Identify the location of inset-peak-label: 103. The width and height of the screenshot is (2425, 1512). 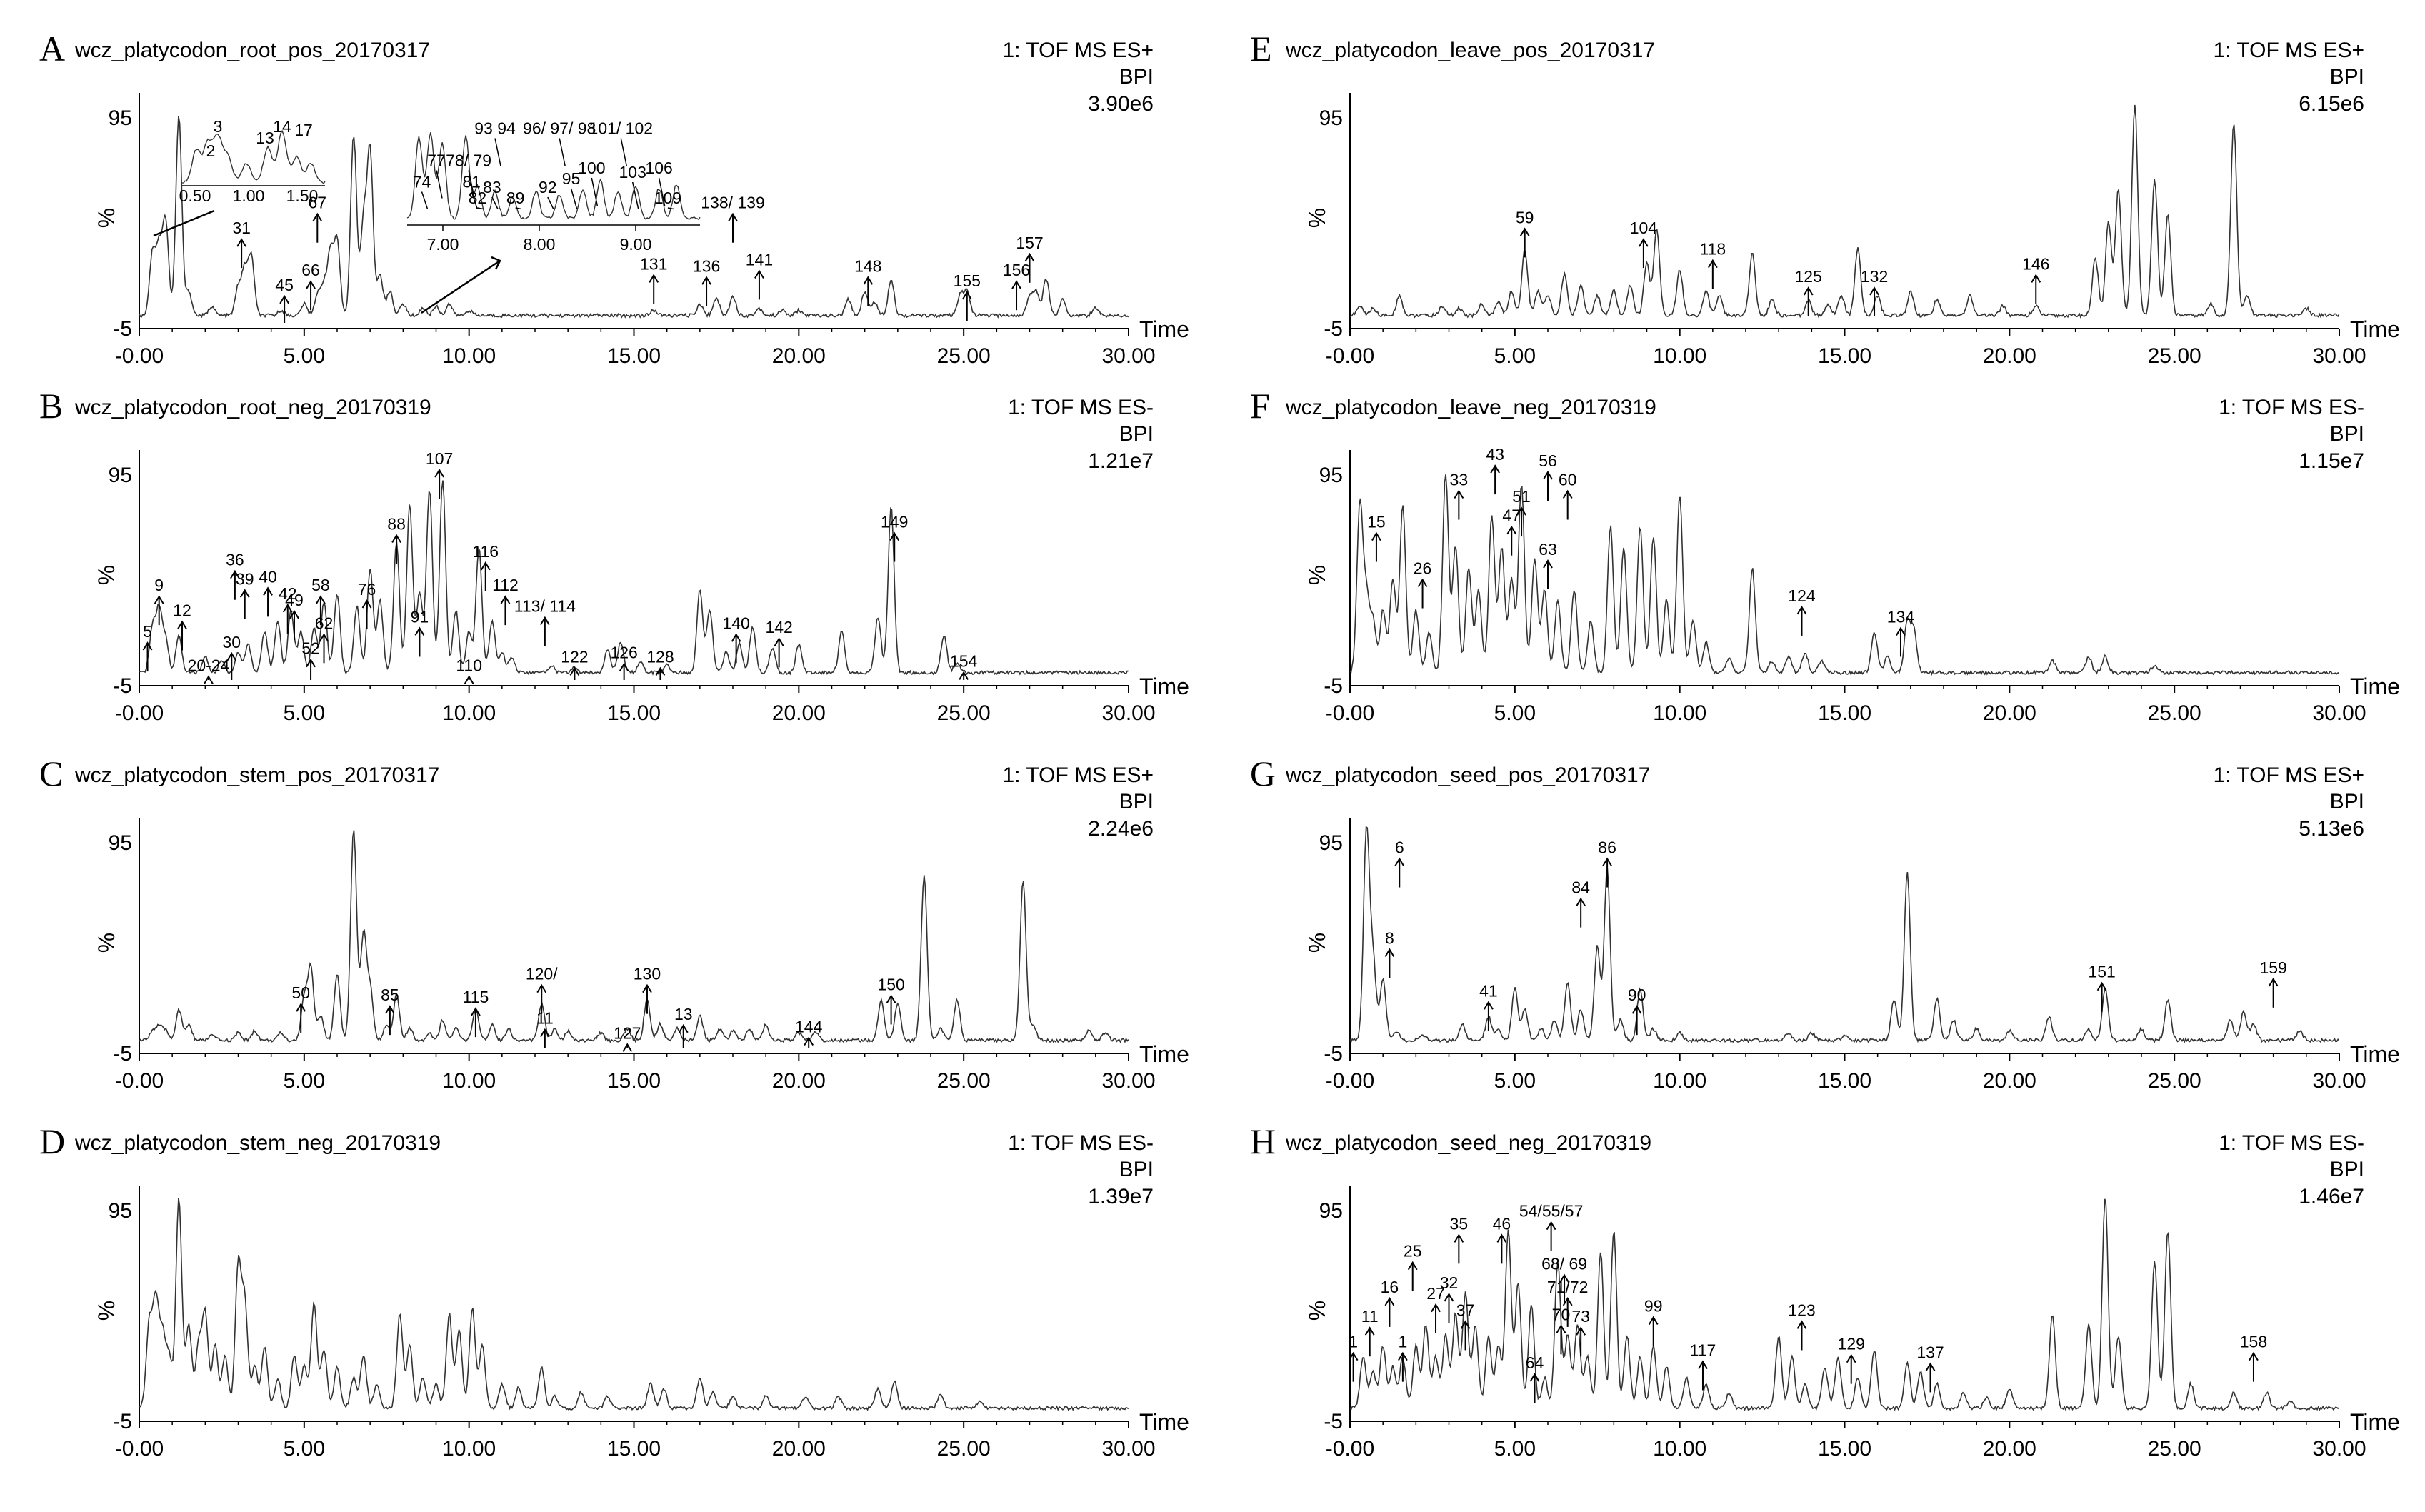
(632, 172).